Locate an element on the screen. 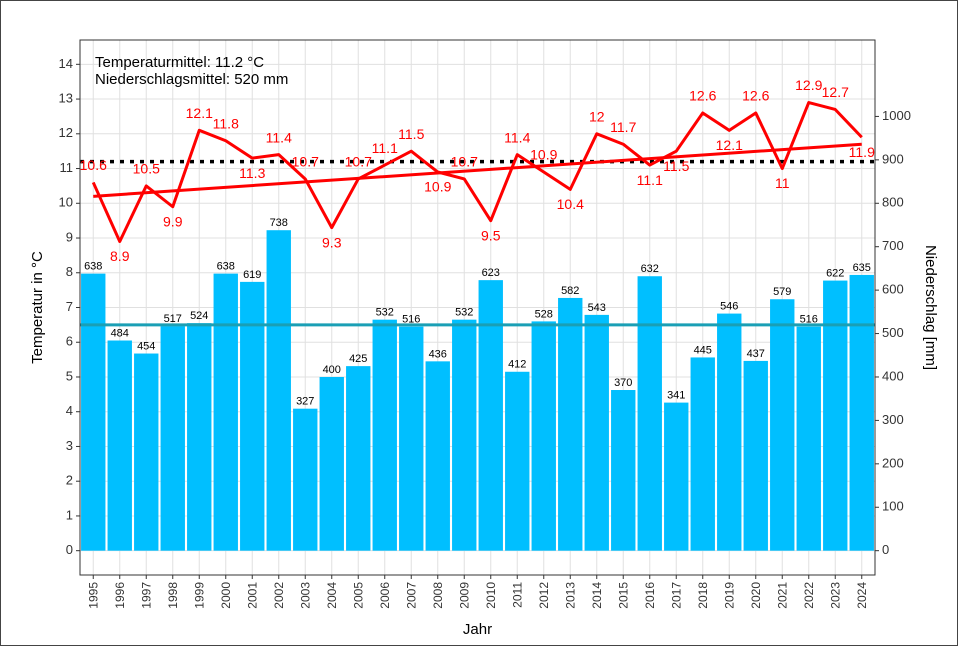 The width and height of the screenshot is (958, 646). x-tick-label: 2010 is located at coordinates (491, 595).